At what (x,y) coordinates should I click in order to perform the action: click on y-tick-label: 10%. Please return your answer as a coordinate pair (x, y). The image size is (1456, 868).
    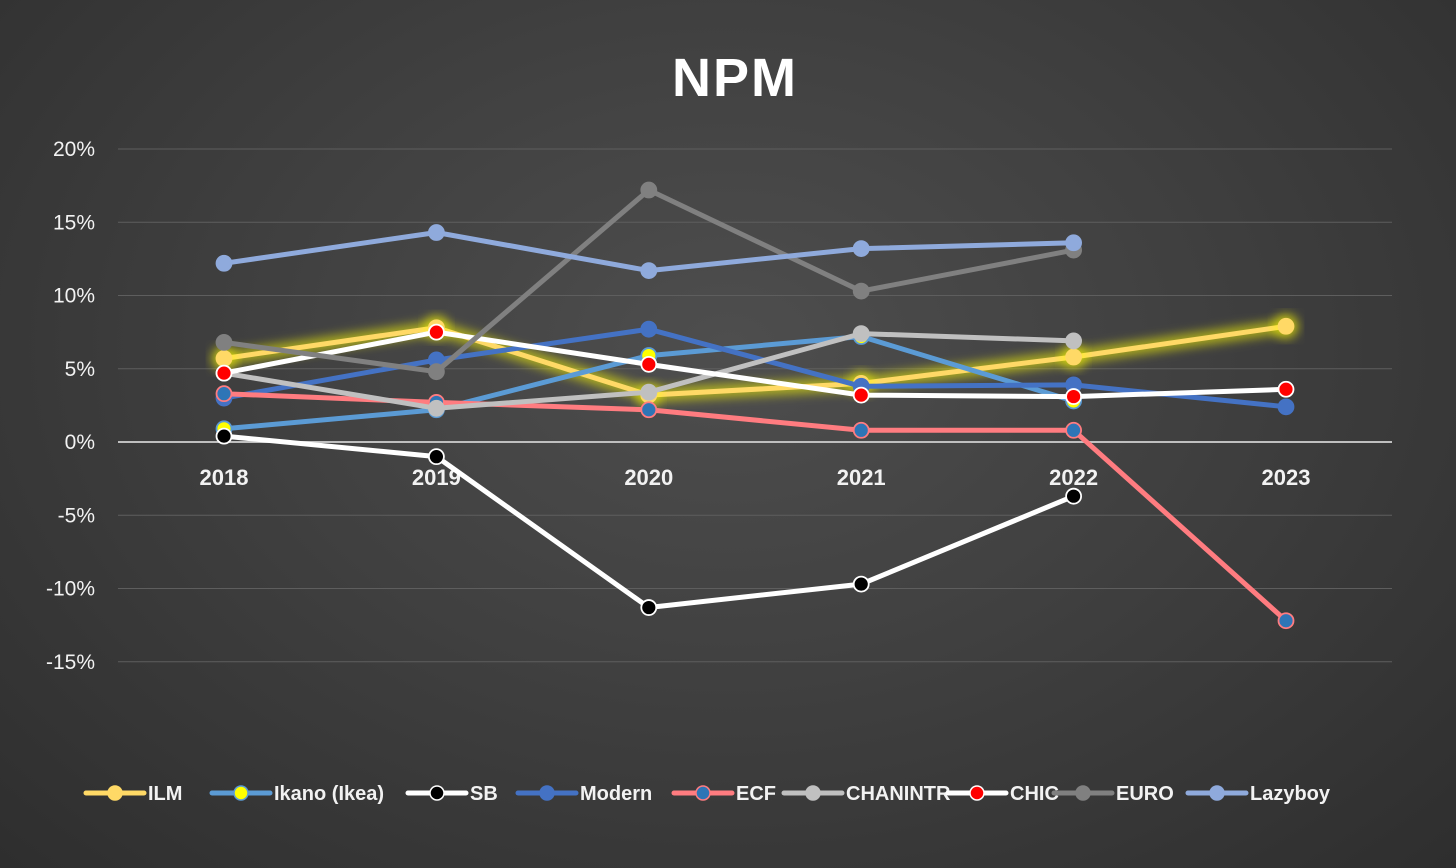
    Looking at the image, I should click on (74, 296).